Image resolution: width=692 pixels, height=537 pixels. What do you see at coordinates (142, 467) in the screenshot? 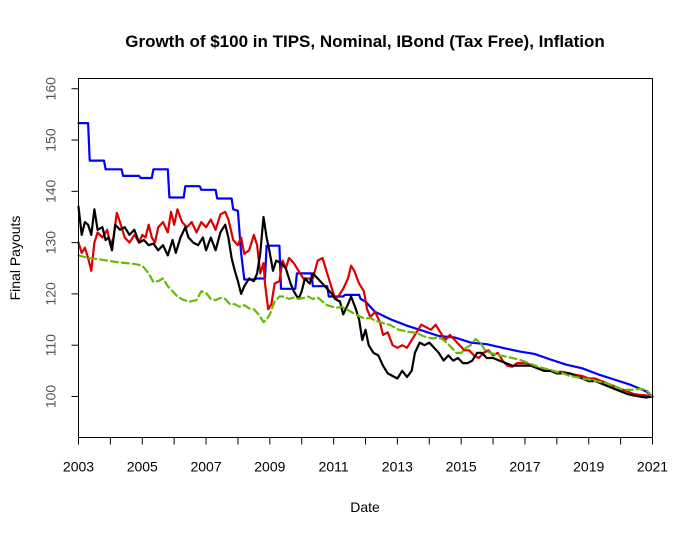
I see `x-tick-label: 2005` at bounding box center [142, 467].